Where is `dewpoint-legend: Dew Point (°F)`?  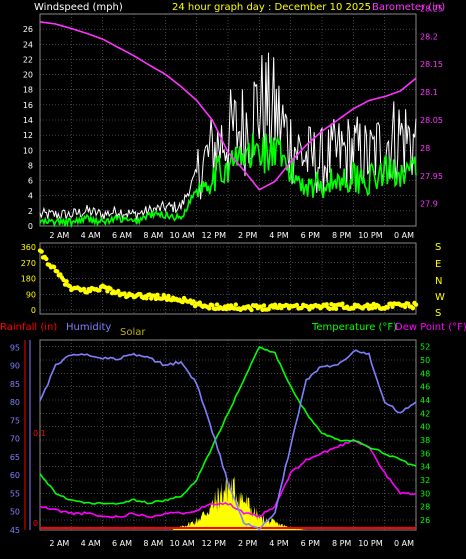 dewpoint-legend: Dew Point (°F) is located at coordinates (430, 327).